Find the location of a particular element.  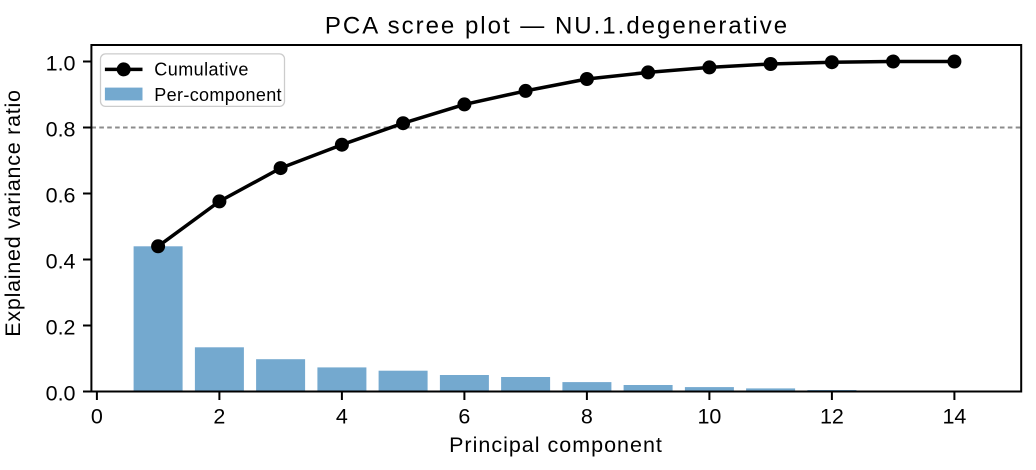

svg-text: Principal component is located at coordinates (556, 445).